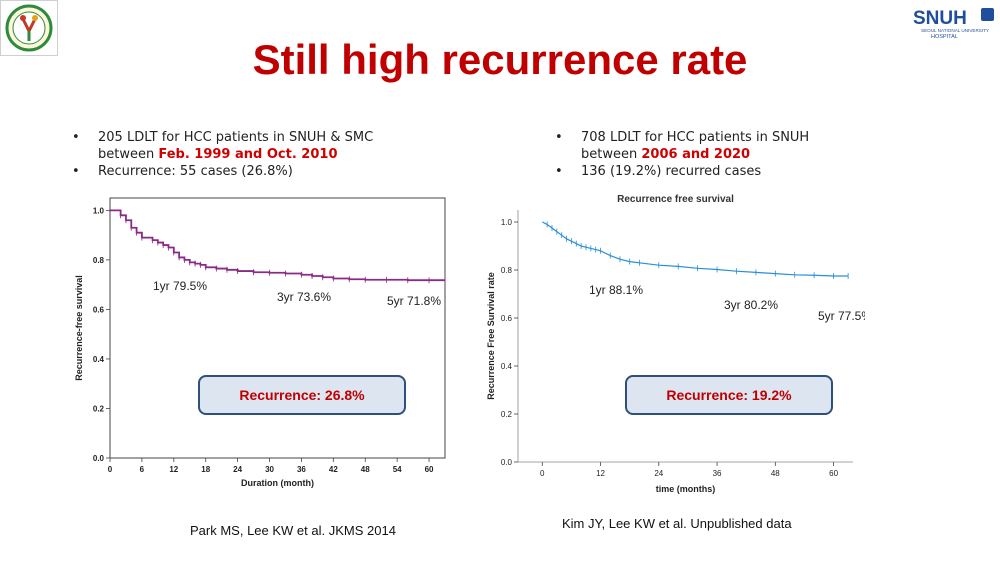 The image size is (1000, 563). I want to click on society-logo, so click(29, 28).